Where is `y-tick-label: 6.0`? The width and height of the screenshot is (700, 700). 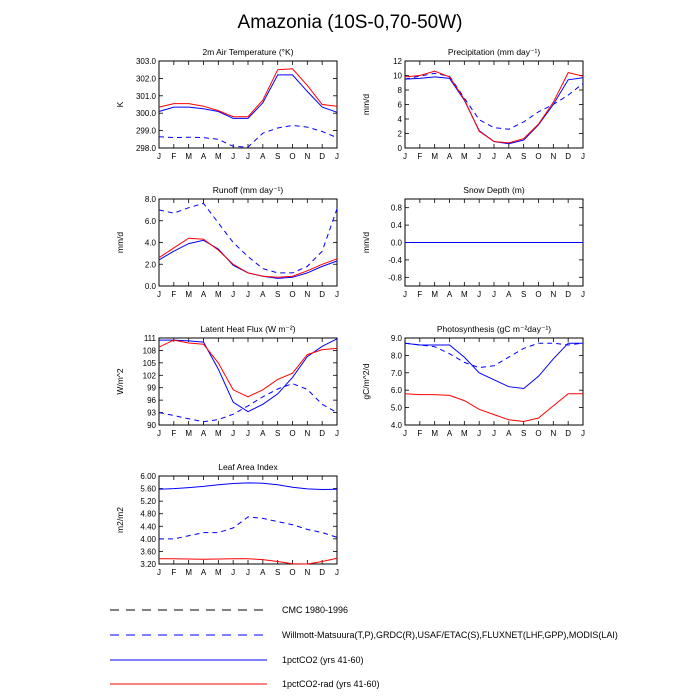
y-tick-label: 6.0 is located at coordinates (397, 390).